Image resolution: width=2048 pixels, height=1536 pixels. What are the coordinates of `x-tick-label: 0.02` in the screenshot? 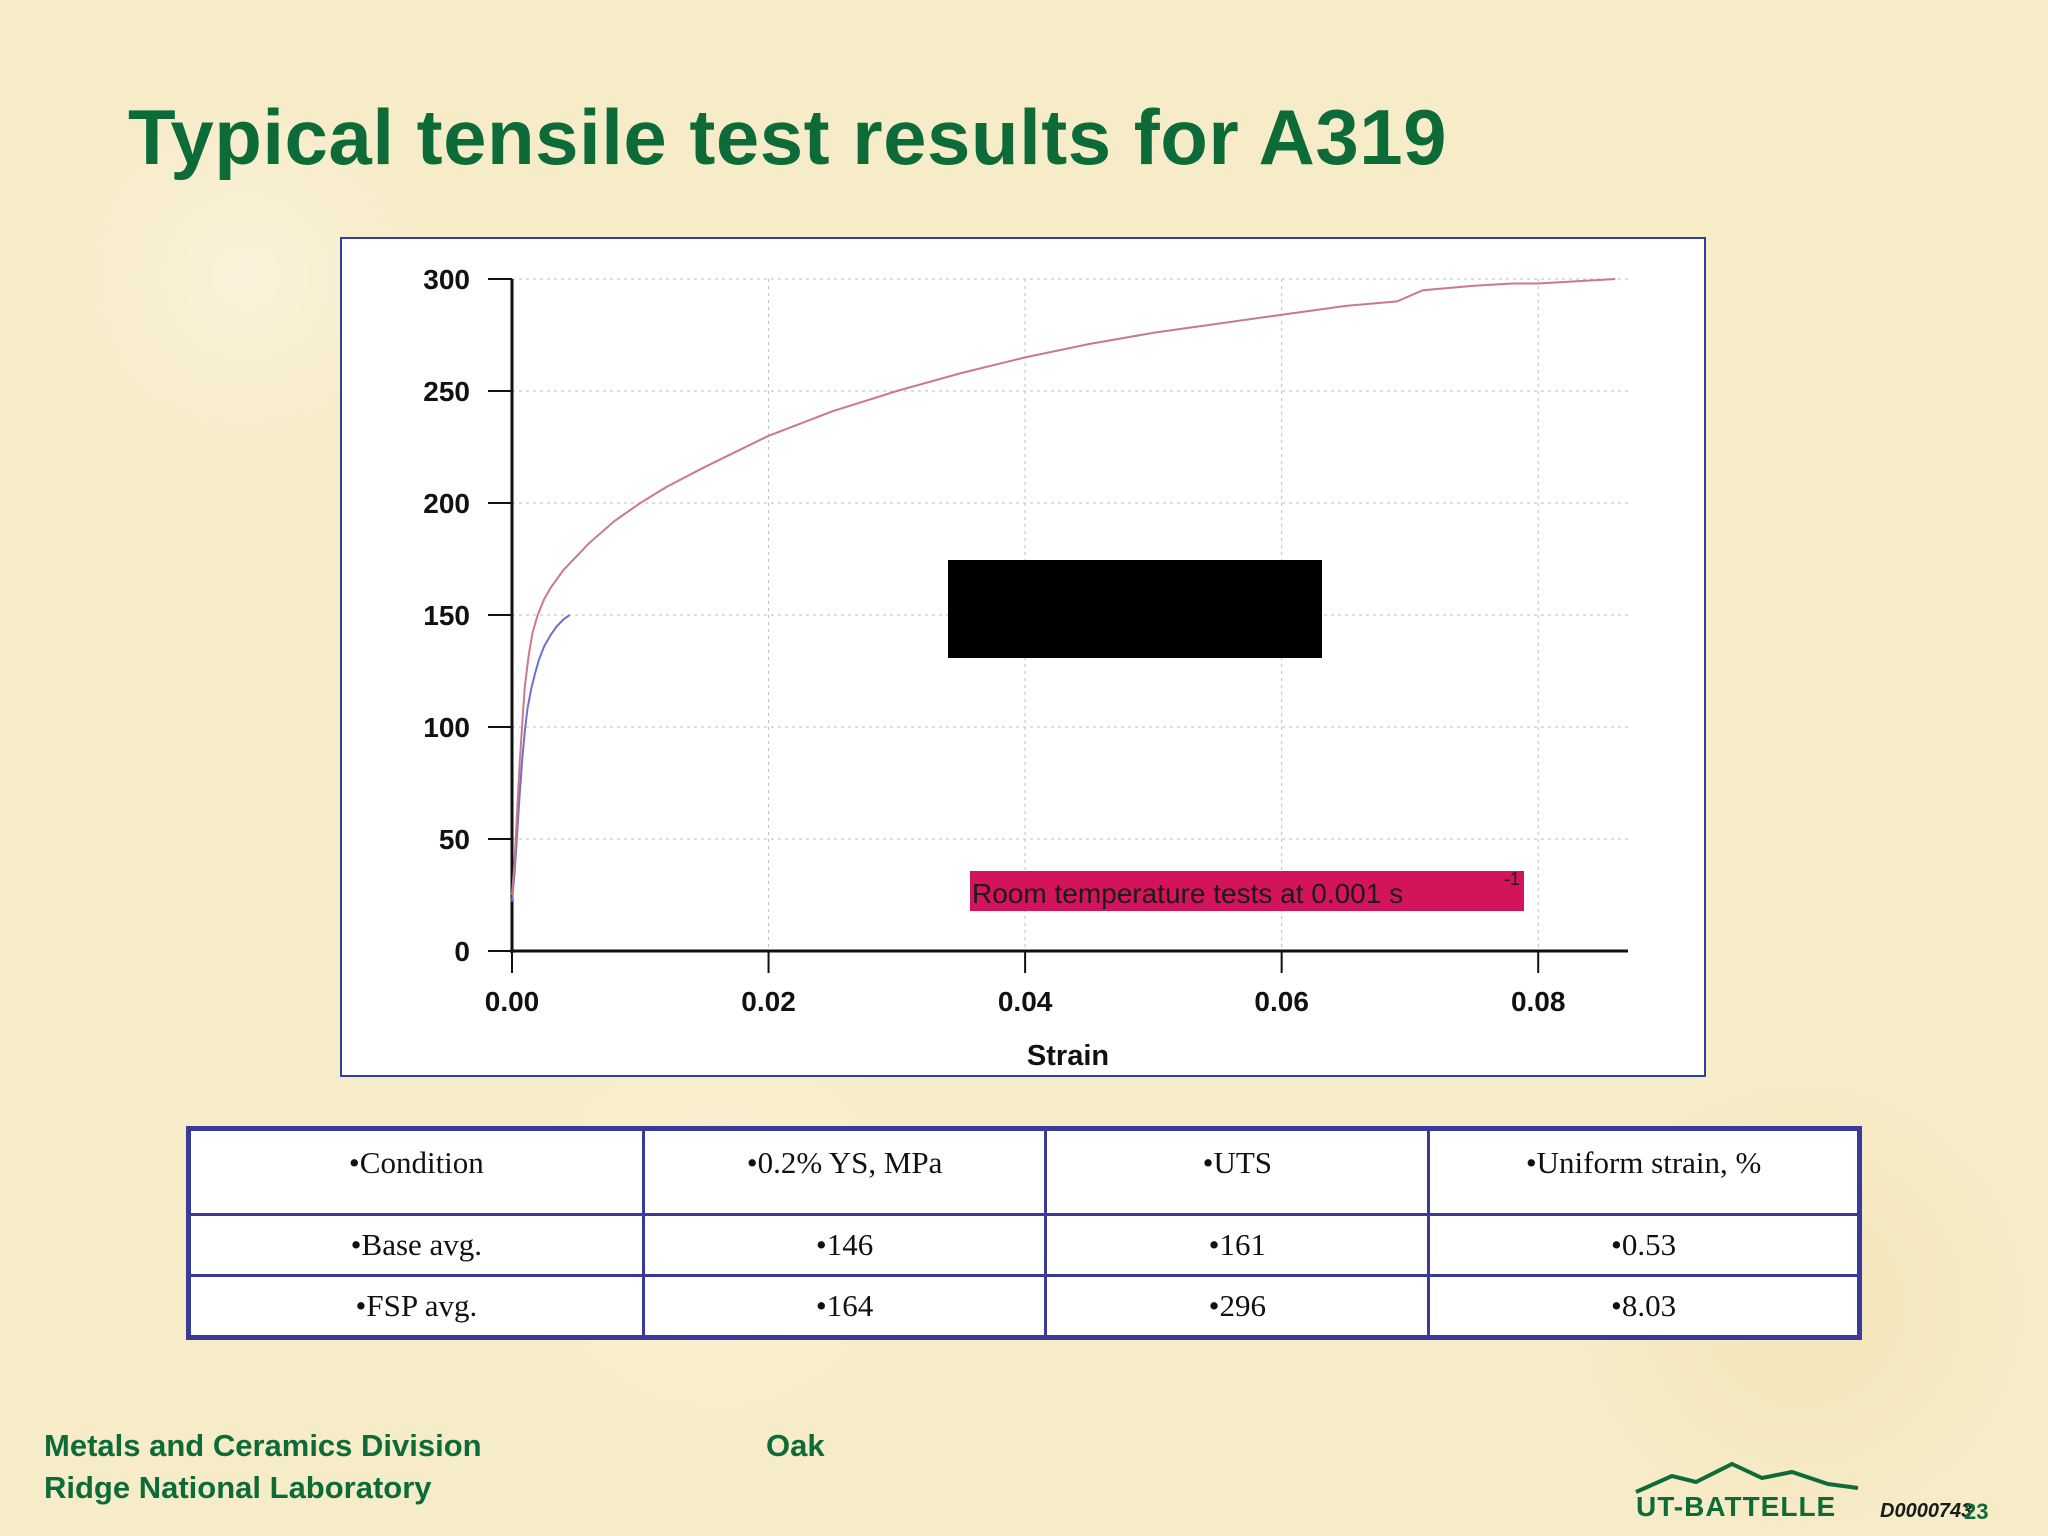 It's located at (768, 1001).